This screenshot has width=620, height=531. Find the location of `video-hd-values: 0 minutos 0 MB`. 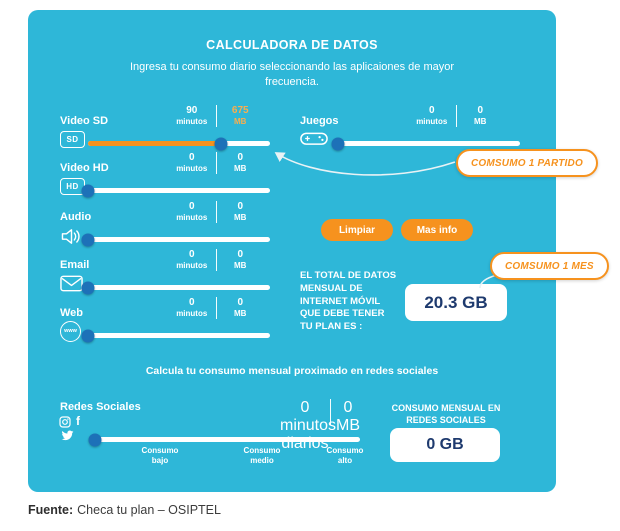

video-hd-values: 0 minutos 0 MB is located at coordinates (216, 163).